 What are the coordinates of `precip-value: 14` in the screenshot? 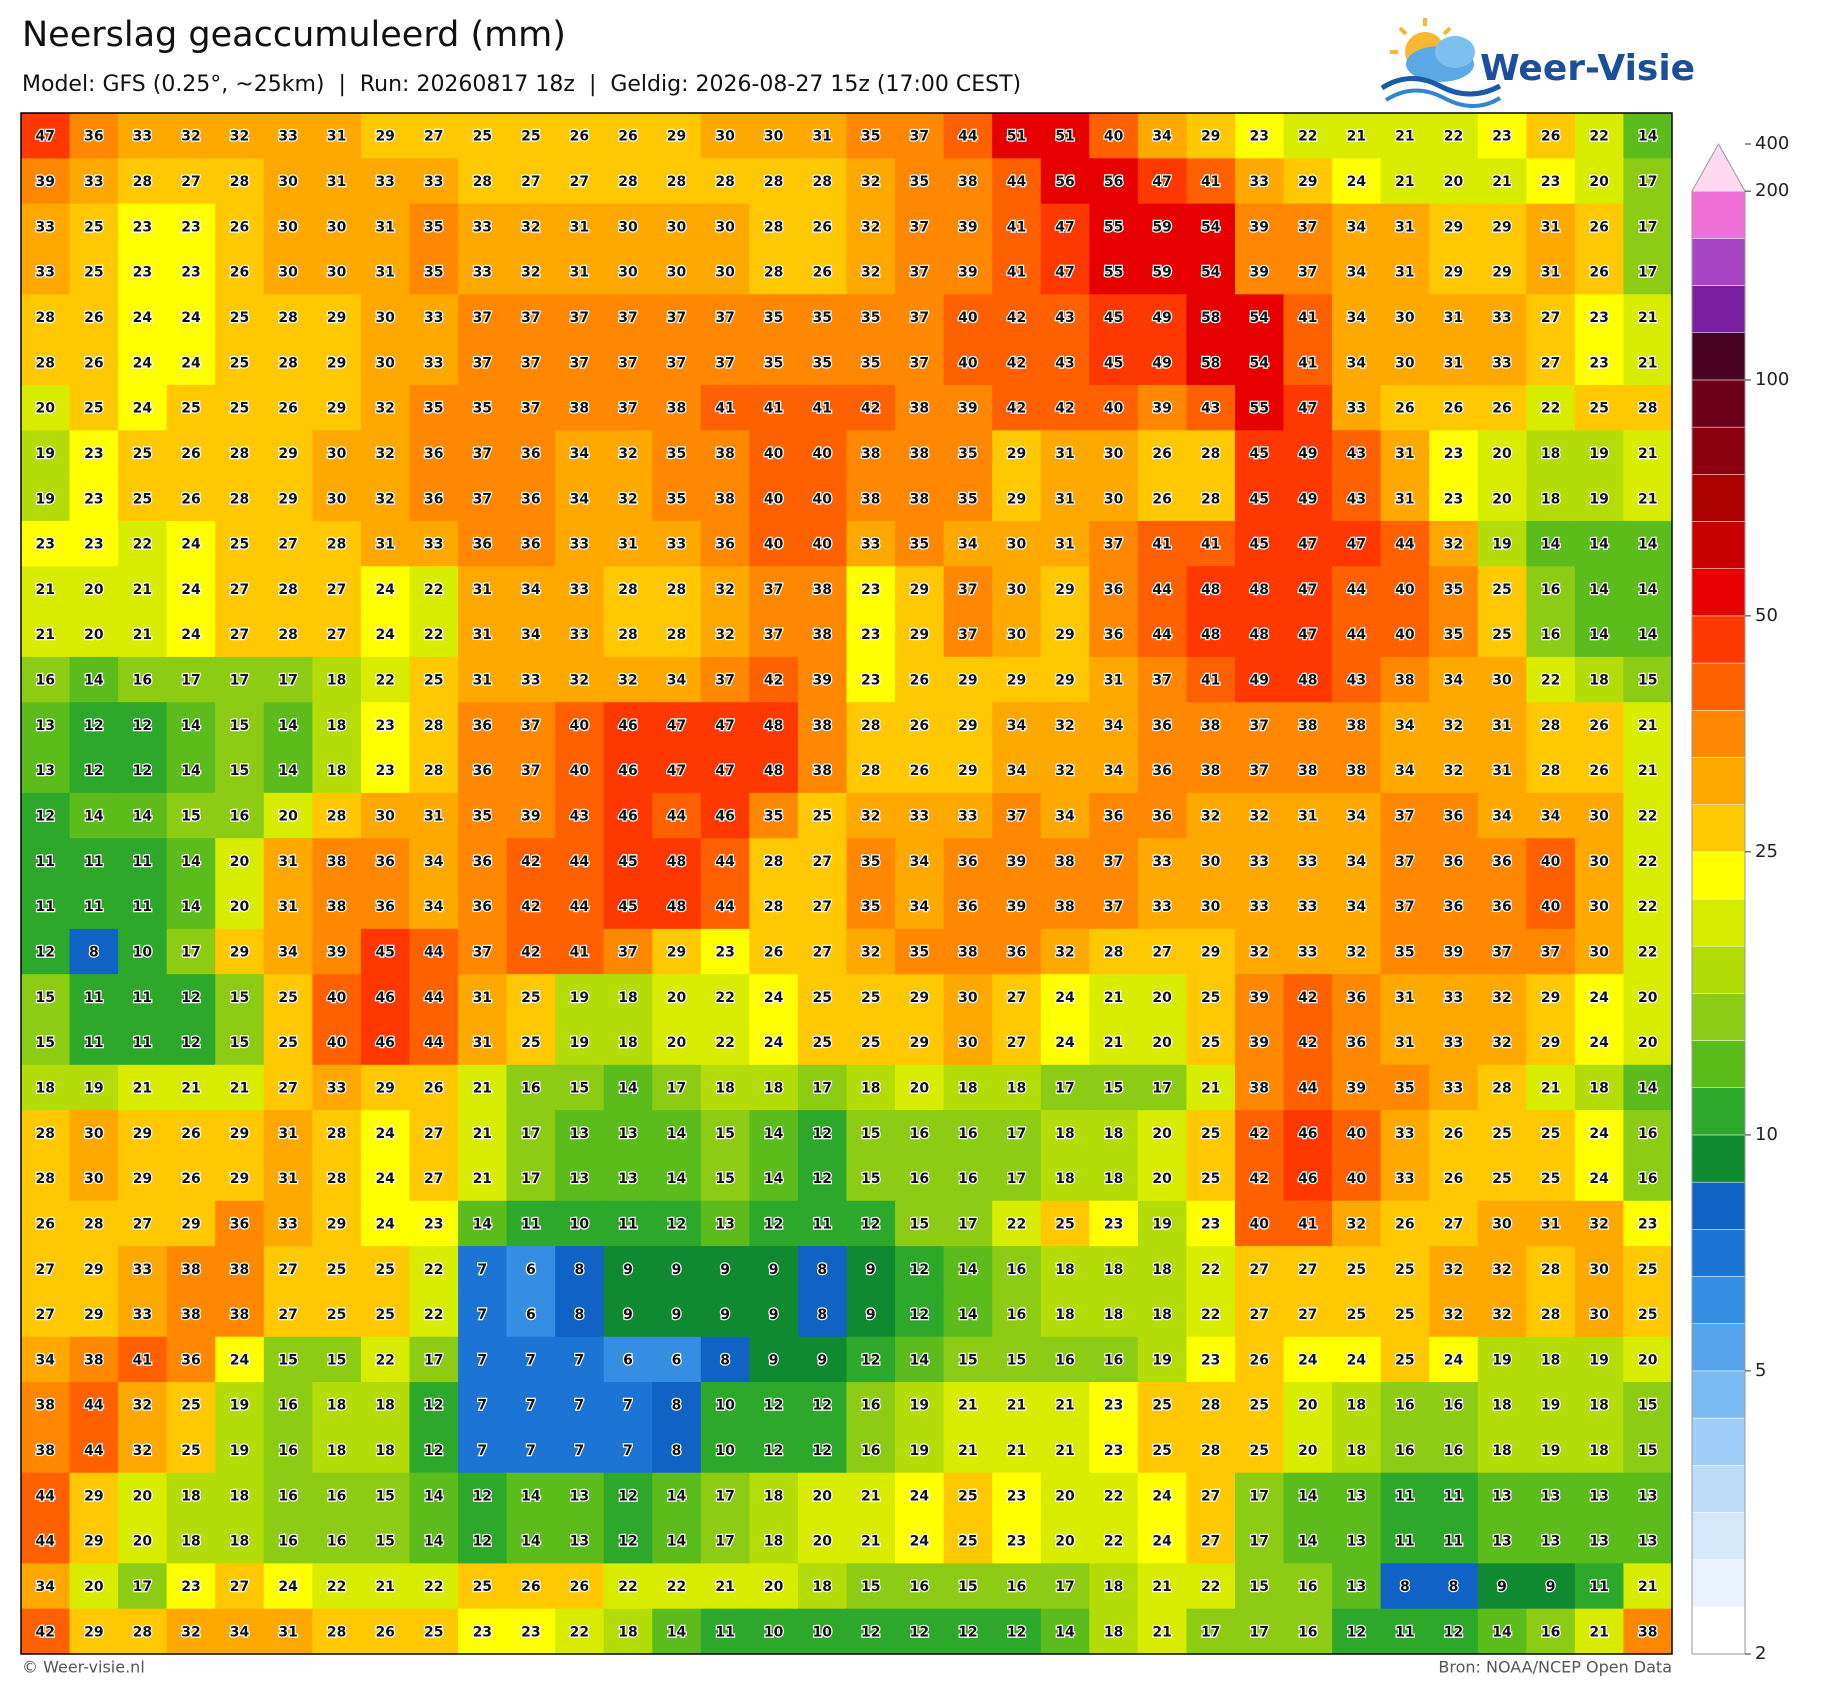 It's located at (628, 1088).